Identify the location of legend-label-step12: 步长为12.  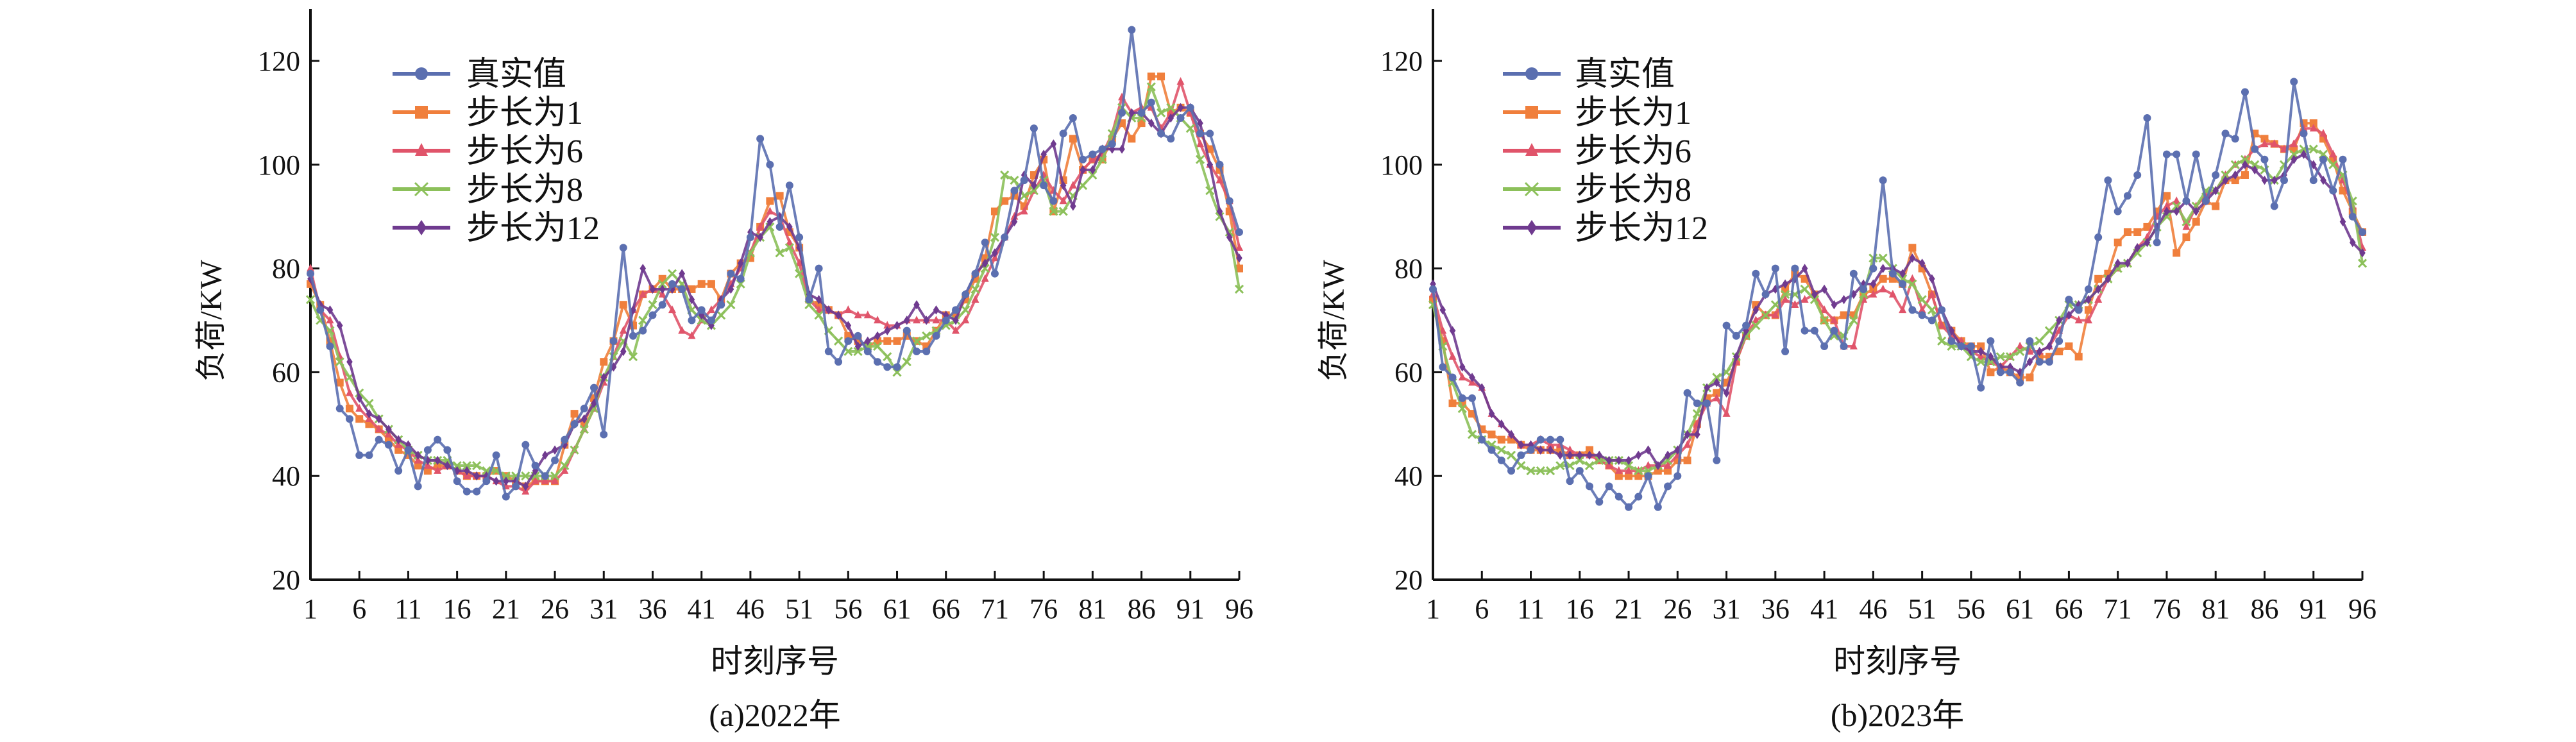
(1641, 228).